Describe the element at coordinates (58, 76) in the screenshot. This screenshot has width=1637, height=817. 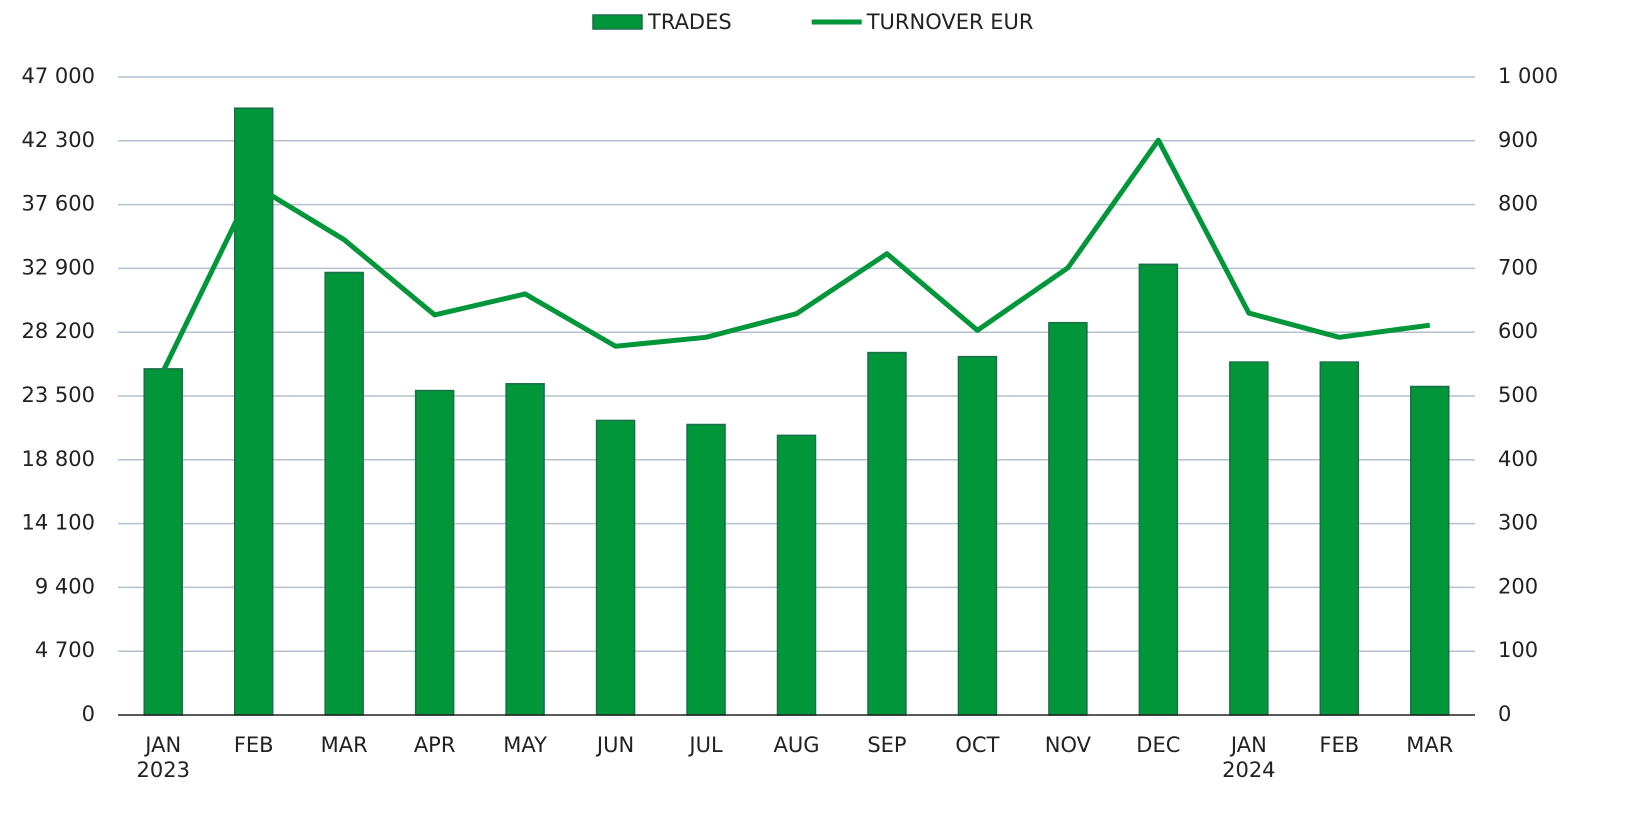
I see `y-tick-label: 47 000` at that location.